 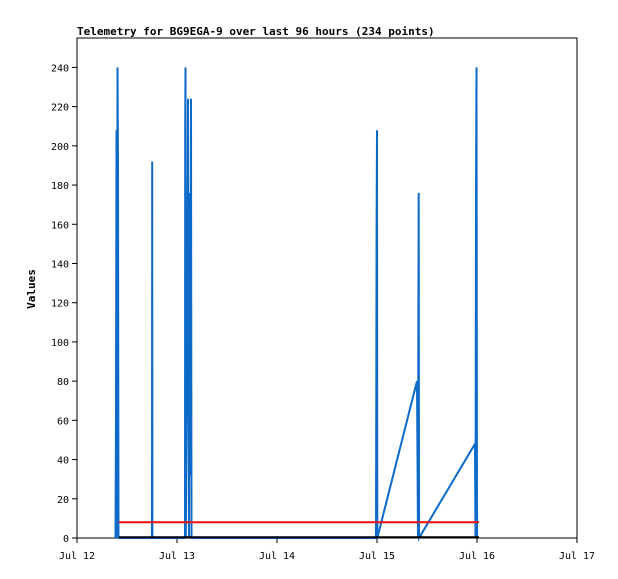 What do you see at coordinates (60, 68) in the screenshot?
I see `y-tick-label: 240` at bounding box center [60, 68].